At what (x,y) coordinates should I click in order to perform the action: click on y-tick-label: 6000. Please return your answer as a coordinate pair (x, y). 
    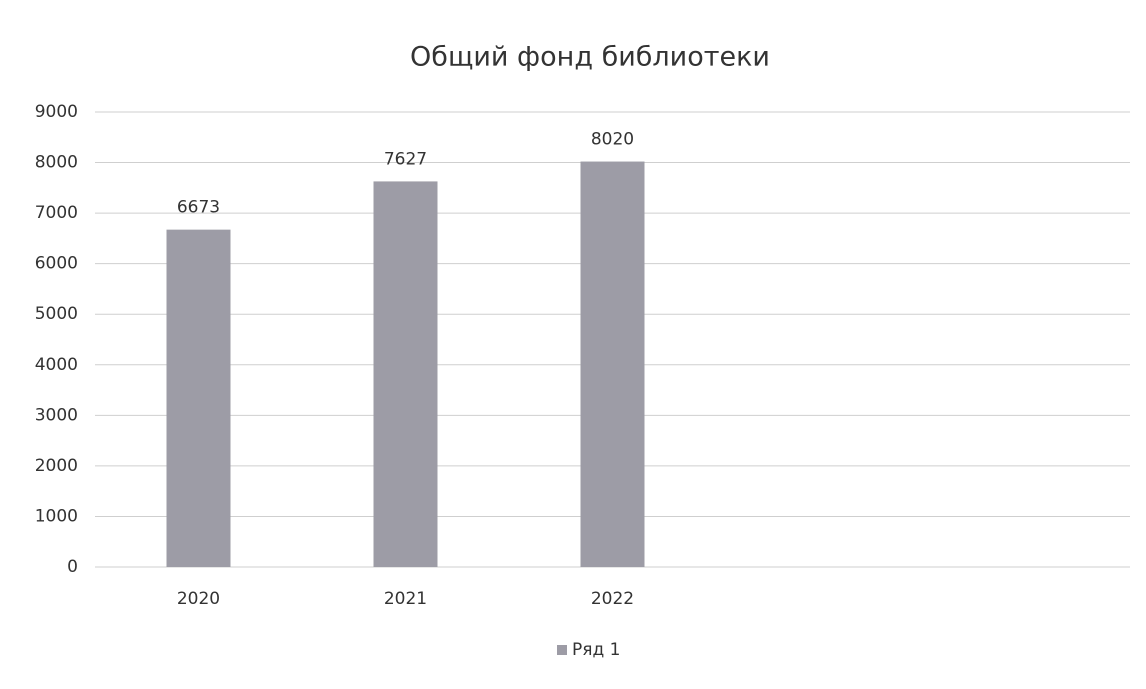
    Looking at the image, I should click on (56, 264).